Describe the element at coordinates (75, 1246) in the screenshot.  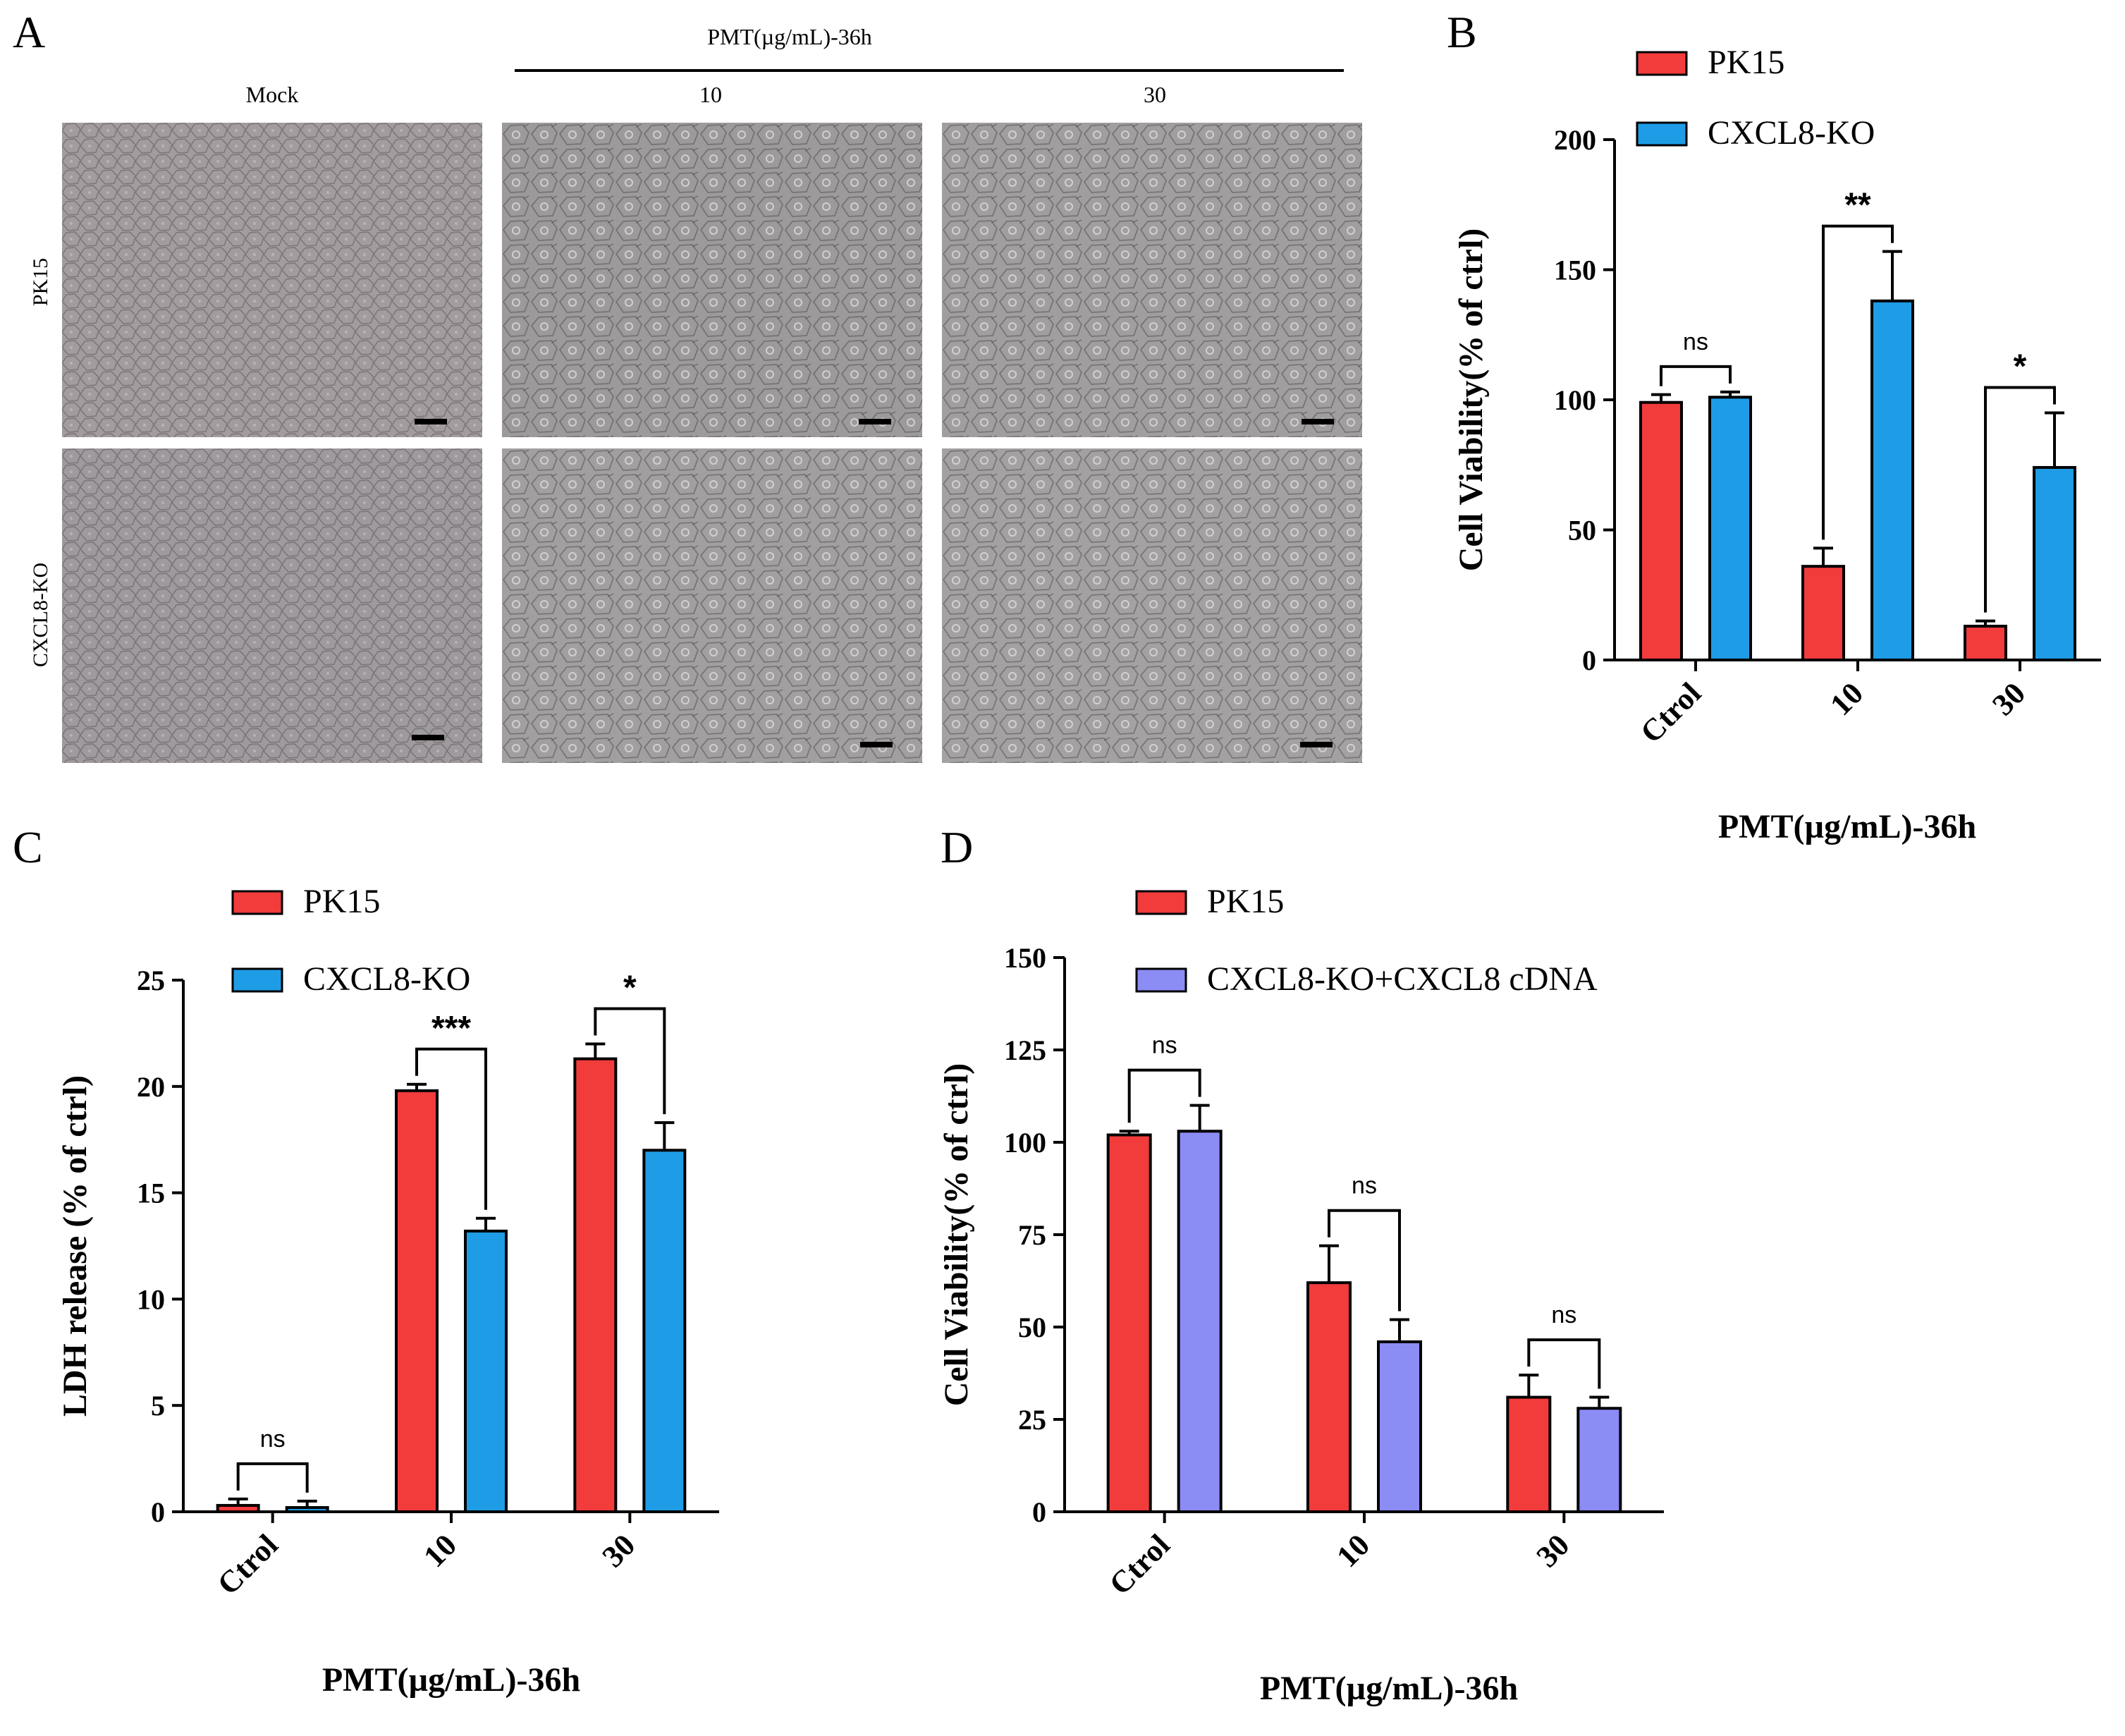
I see `y-axis-title: LDH release (% of ctrl)` at that location.